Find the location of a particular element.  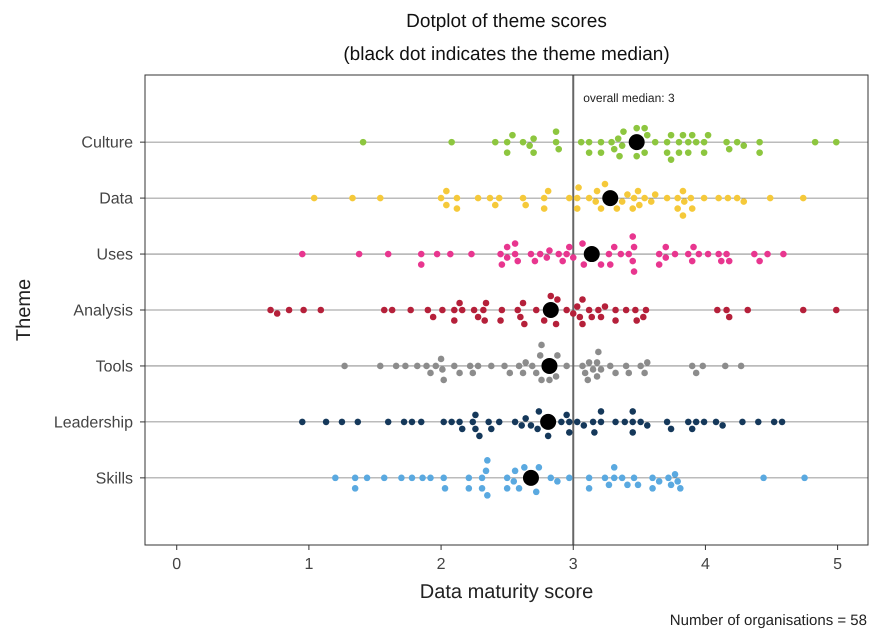

y-axis-title: Theme is located at coordinates (24, 310).